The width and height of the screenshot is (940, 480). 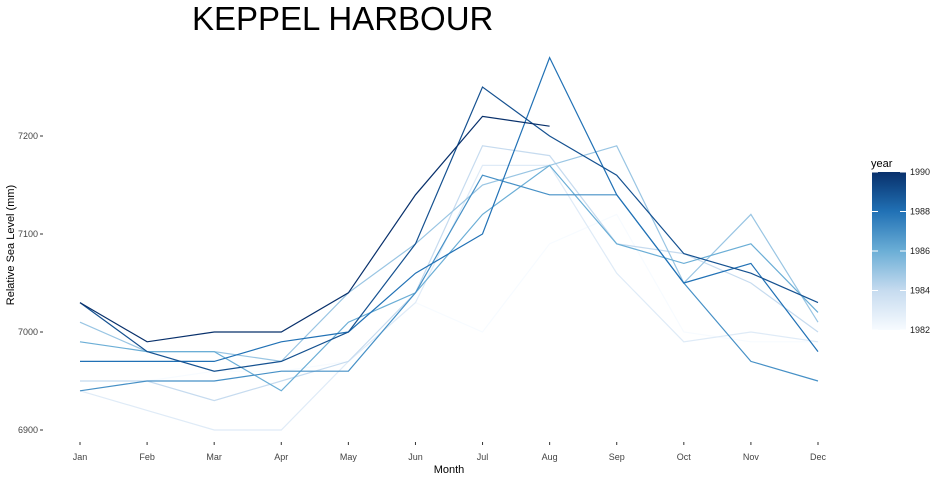 What do you see at coordinates (147, 457) in the screenshot?
I see `x-tick-label: Feb` at bounding box center [147, 457].